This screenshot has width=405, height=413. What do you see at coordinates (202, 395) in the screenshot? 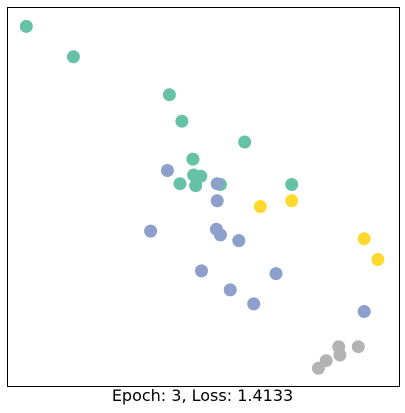
I see `x-axis-label: Epoch: 3, Loss: 1.4133` at bounding box center [202, 395].